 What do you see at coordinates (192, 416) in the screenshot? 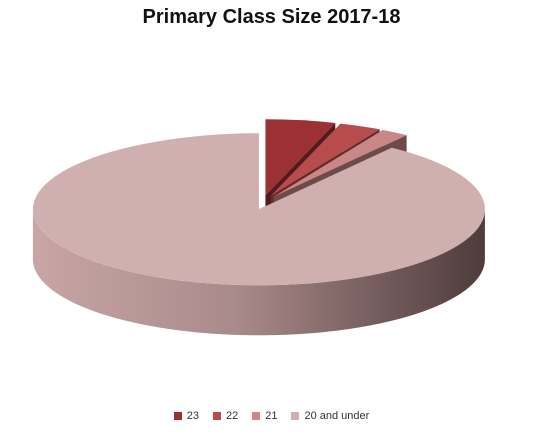
I see `legend-label: 23` at bounding box center [192, 416].